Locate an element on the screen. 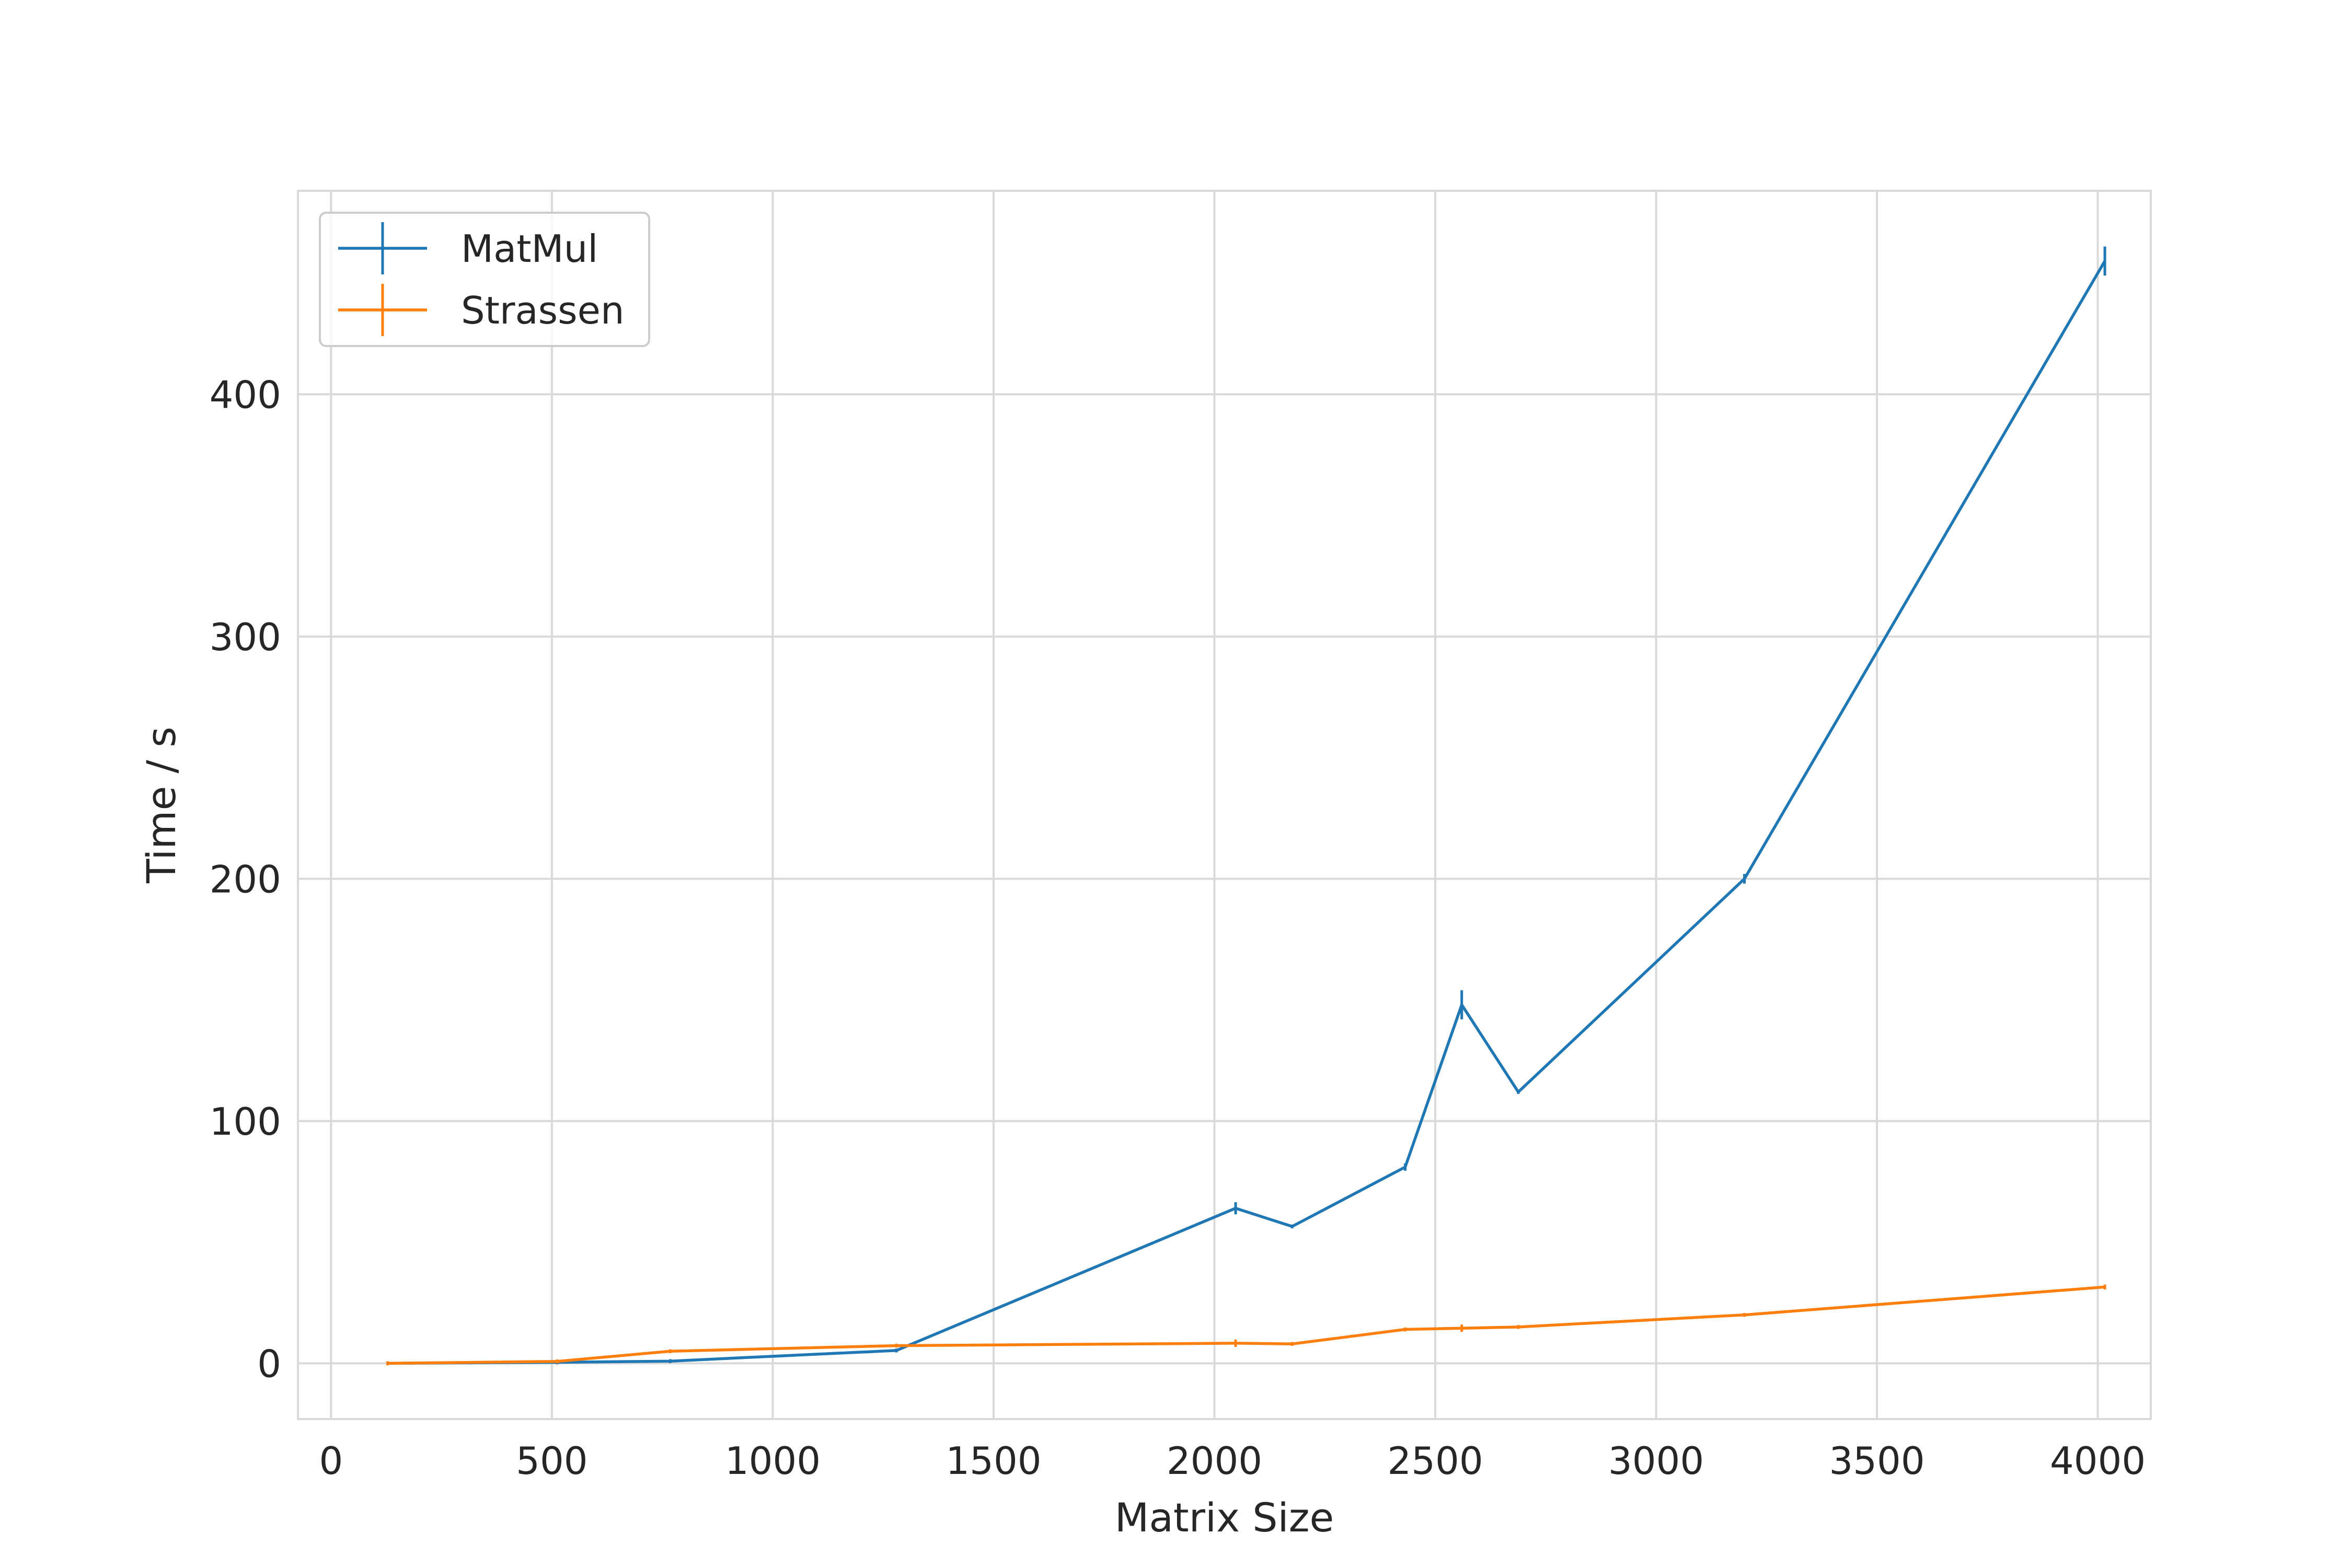  x-tick-label: 1000 is located at coordinates (773, 1461).